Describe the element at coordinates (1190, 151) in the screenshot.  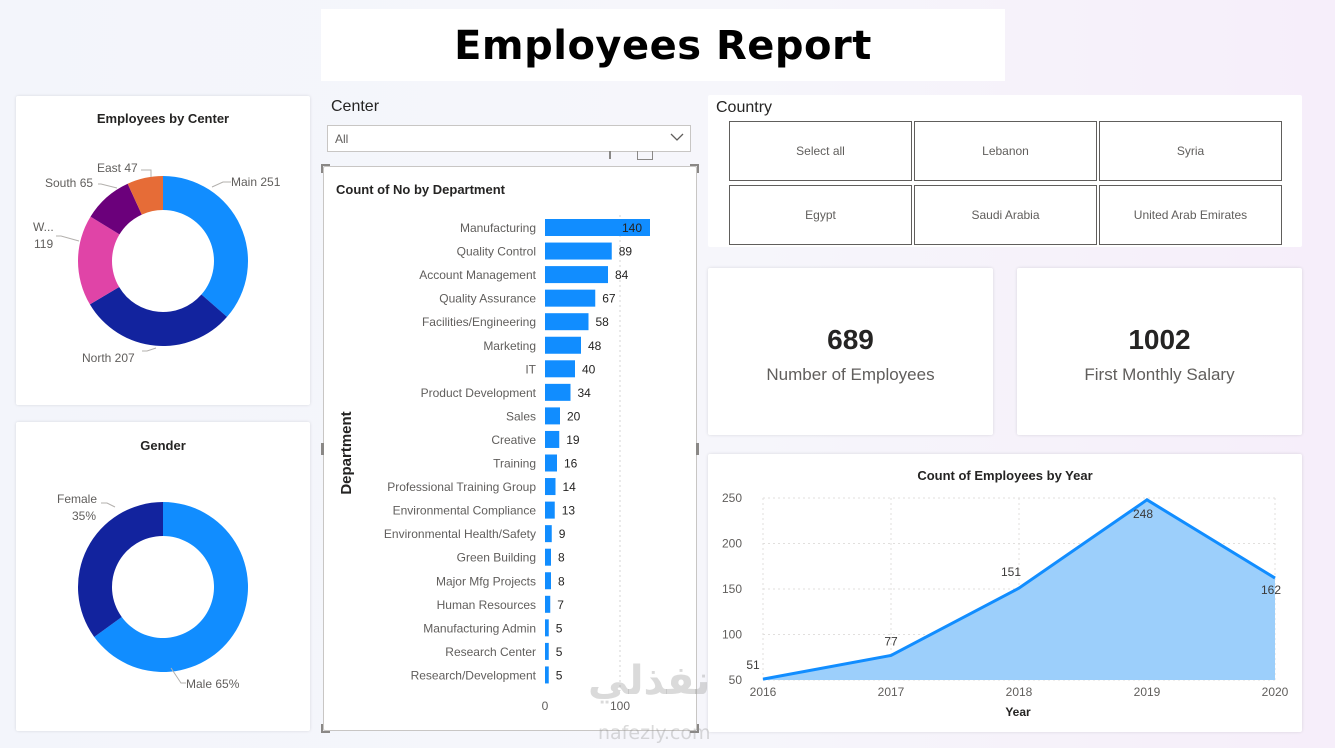
I see `country-tile-syria: Syria` at that location.